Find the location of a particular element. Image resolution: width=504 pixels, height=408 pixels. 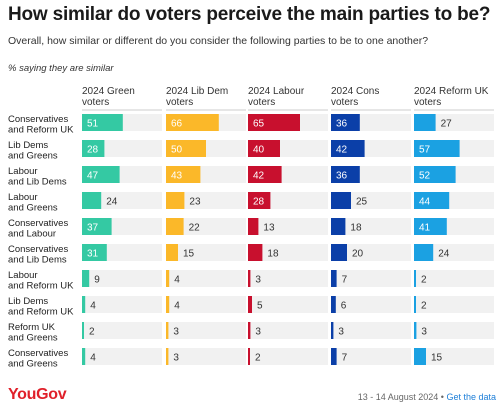

category-label-0-line-1: and Reform UK is located at coordinates (41, 130).